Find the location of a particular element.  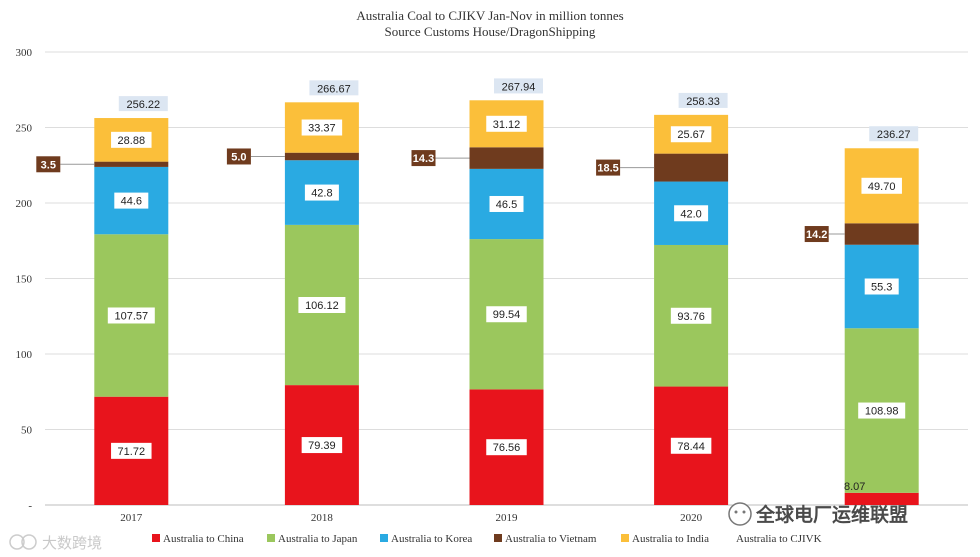

y-tick-label: 250 is located at coordinates (24, 129).